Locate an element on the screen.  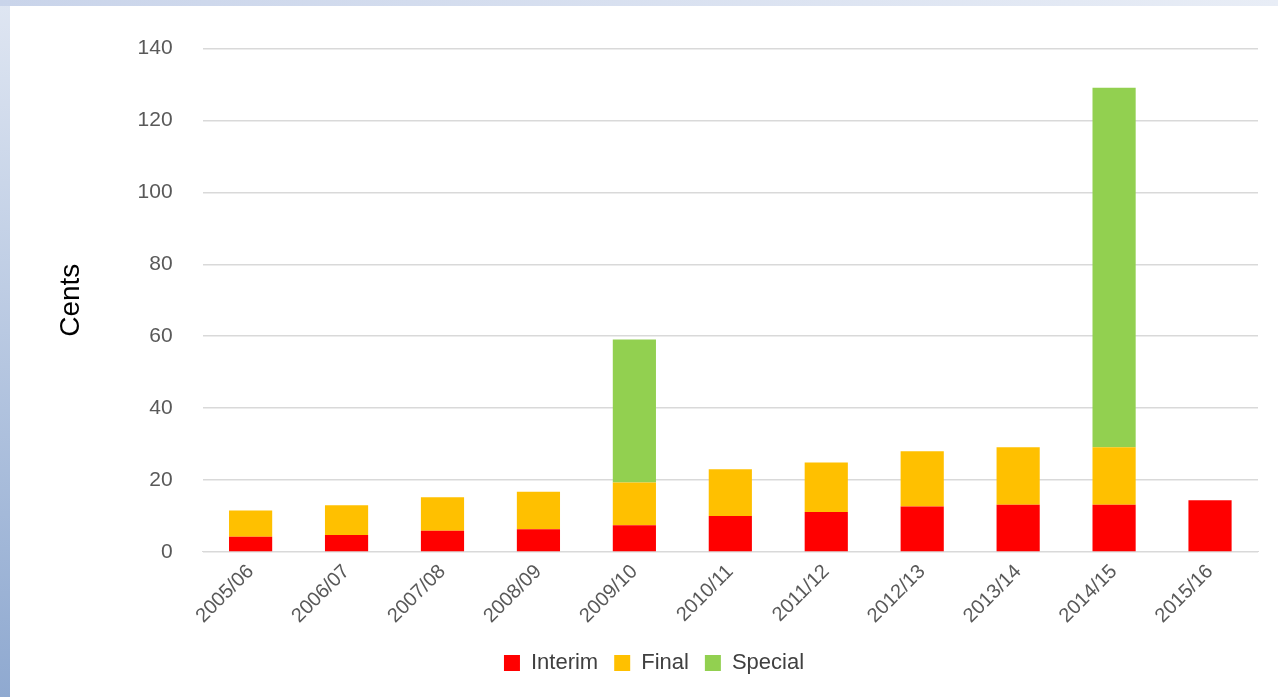
legend-label: Special is located at coordinates (768, 662).